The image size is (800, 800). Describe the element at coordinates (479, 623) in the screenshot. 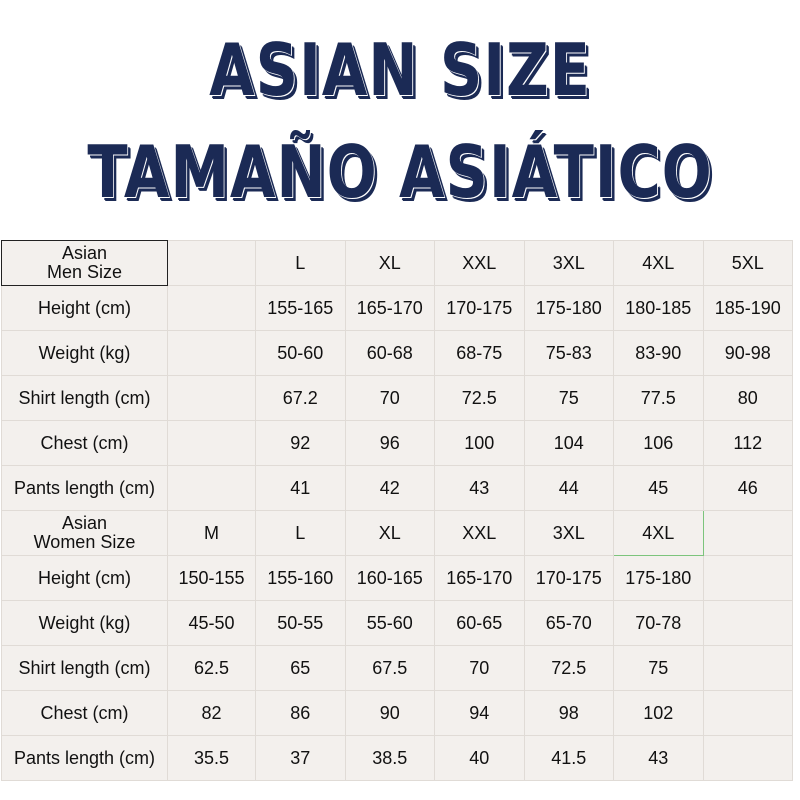

I see `table-cell: 60-65` at that location.